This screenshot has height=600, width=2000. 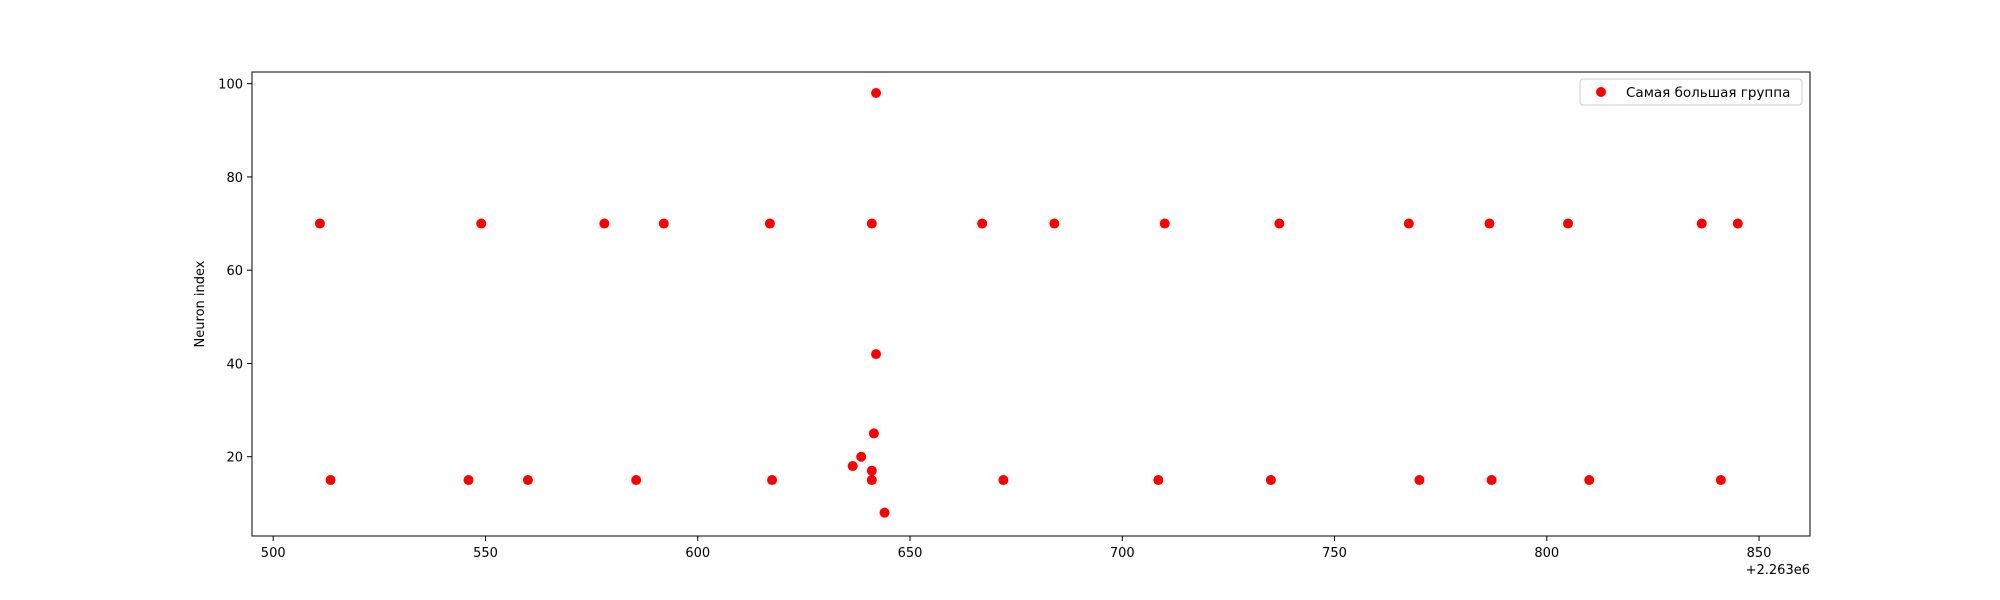 I want to click on x-offset-label: +2.263e6, so click(x=1778, y=570).